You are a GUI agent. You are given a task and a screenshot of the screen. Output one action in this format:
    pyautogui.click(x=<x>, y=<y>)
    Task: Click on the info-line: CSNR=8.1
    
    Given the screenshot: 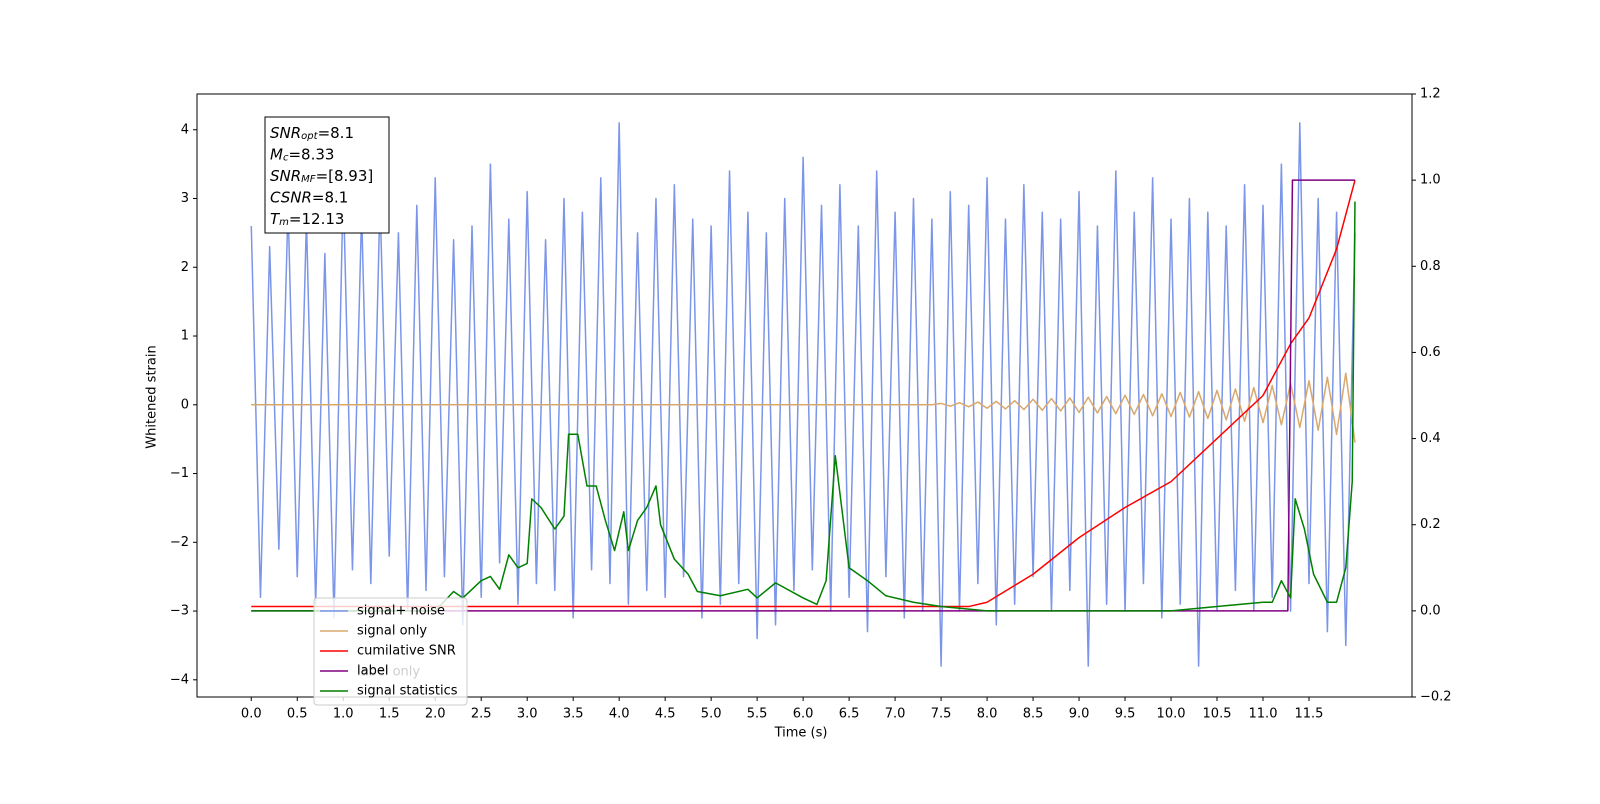 What is the action you would take?
    pyautogui.click(x=309, y=197)
    